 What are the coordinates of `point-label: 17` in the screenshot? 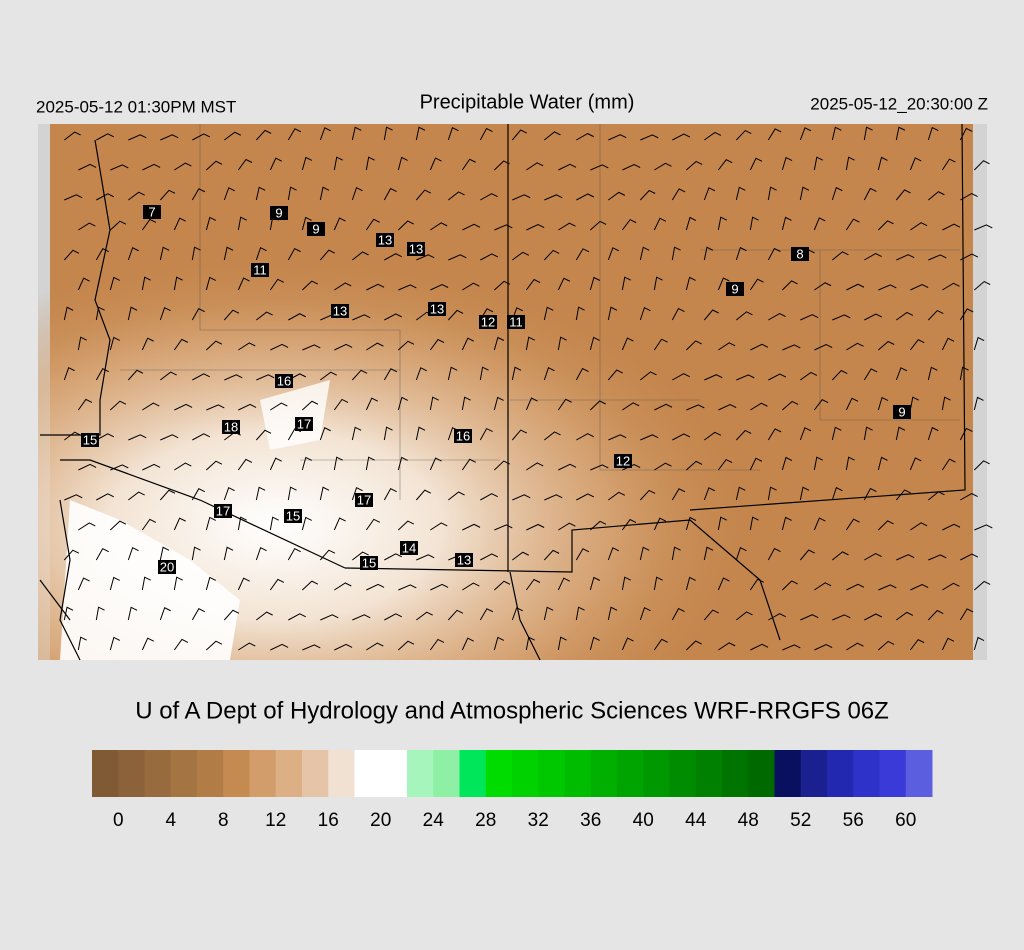 It's located at (364, 499).